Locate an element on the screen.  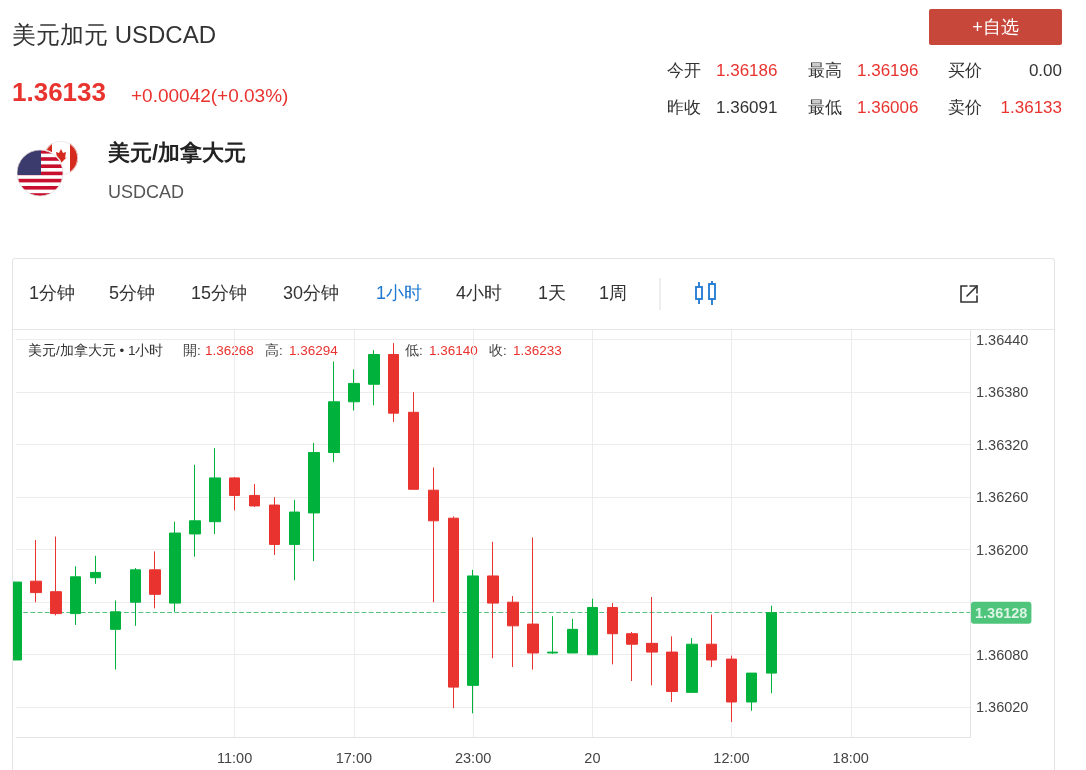
text: 卖价 is located at coordinates (965, 108).